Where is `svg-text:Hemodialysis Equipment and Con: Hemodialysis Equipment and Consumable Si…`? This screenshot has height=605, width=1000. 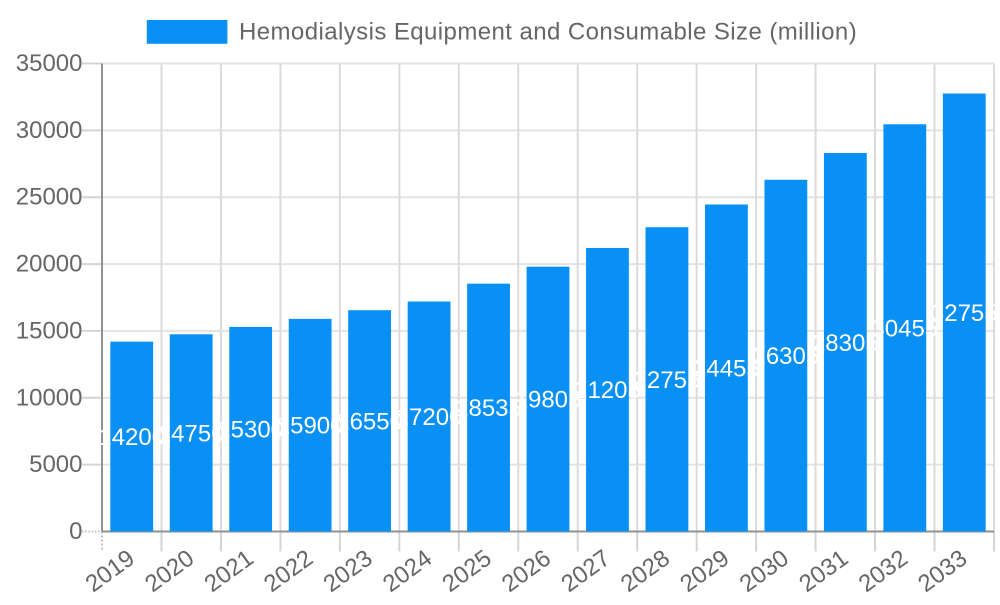 svg-text:Hemodialysis Equipment and Con: Hemodialysis Equipment and Consumable Si… is located at coordinates (548, 32).